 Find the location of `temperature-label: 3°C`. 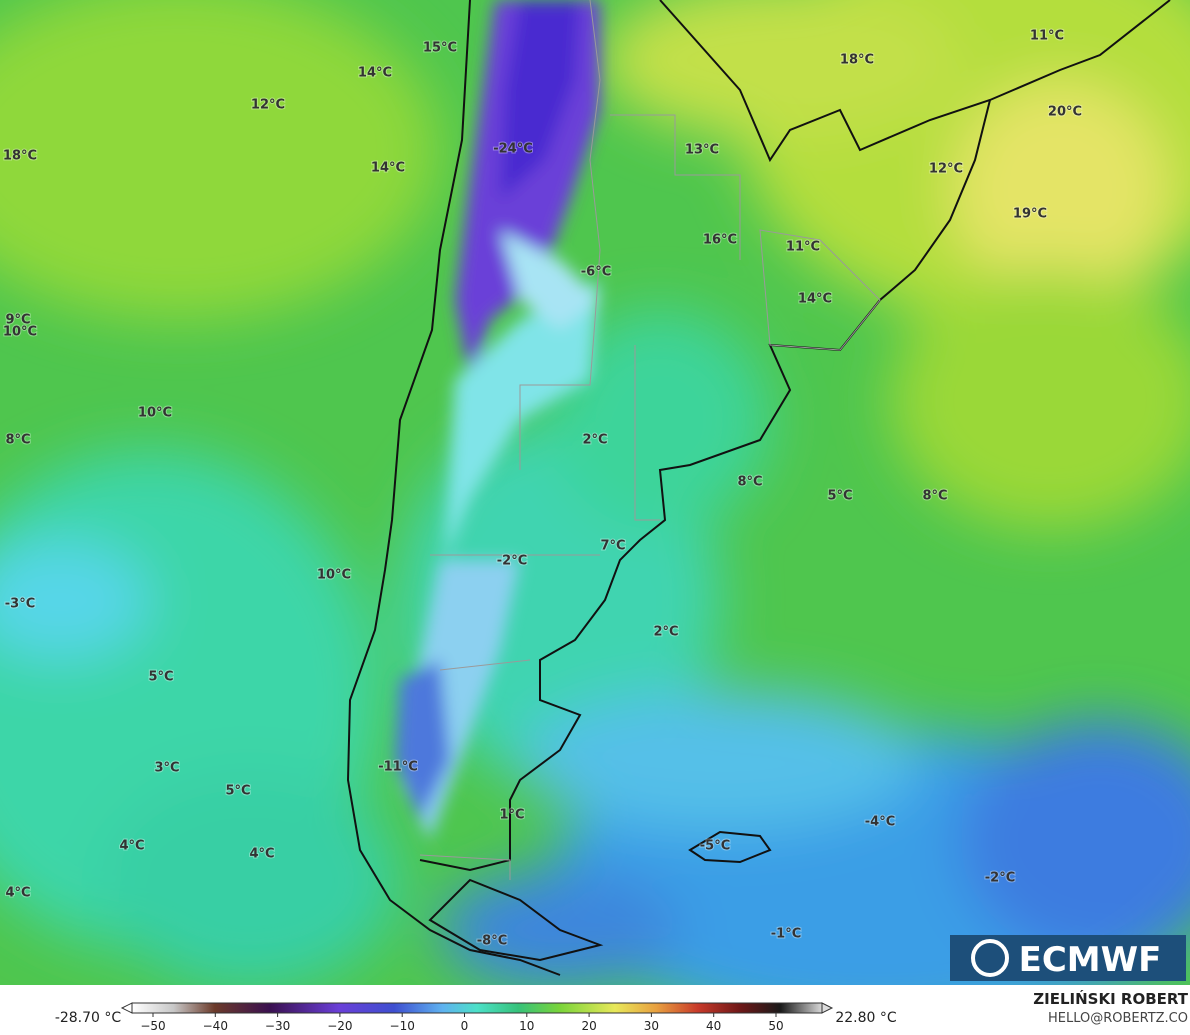

temperature-label: 3°C is located at coordinates (166, 768).